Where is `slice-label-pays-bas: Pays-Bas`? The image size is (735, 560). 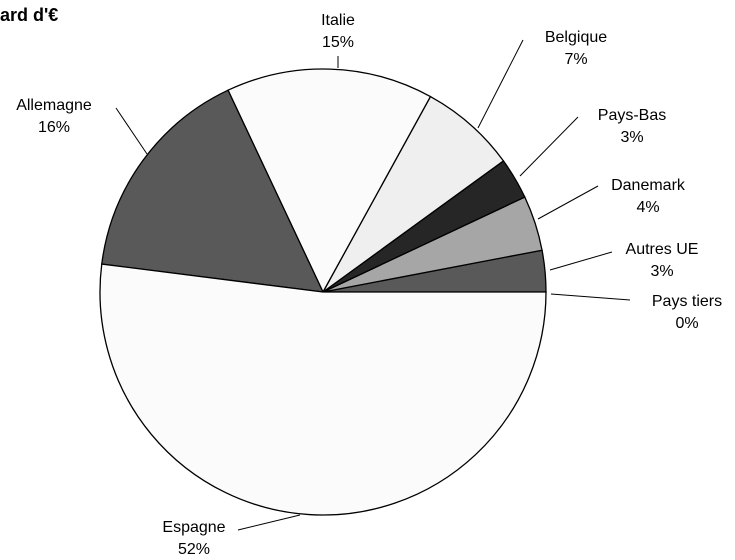
slice-label-pays-bas: Pays-Bas is located at coordinates (632, 115).